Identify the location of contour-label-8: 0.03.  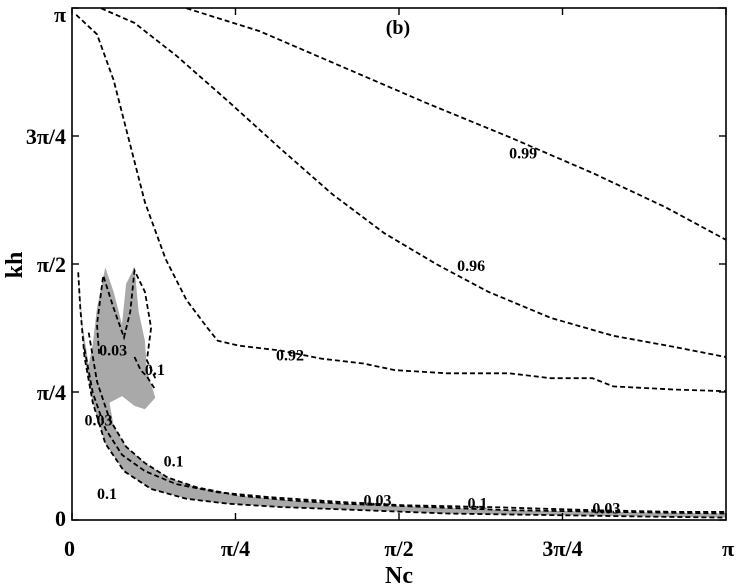
(377, 500).